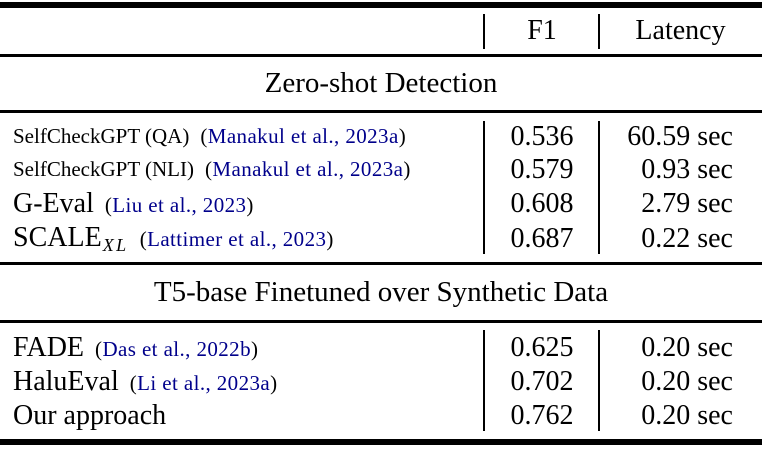  Describe the element at coordinates (542, 30) in the screenshot. I see `column-header-f1: F1` at that location.